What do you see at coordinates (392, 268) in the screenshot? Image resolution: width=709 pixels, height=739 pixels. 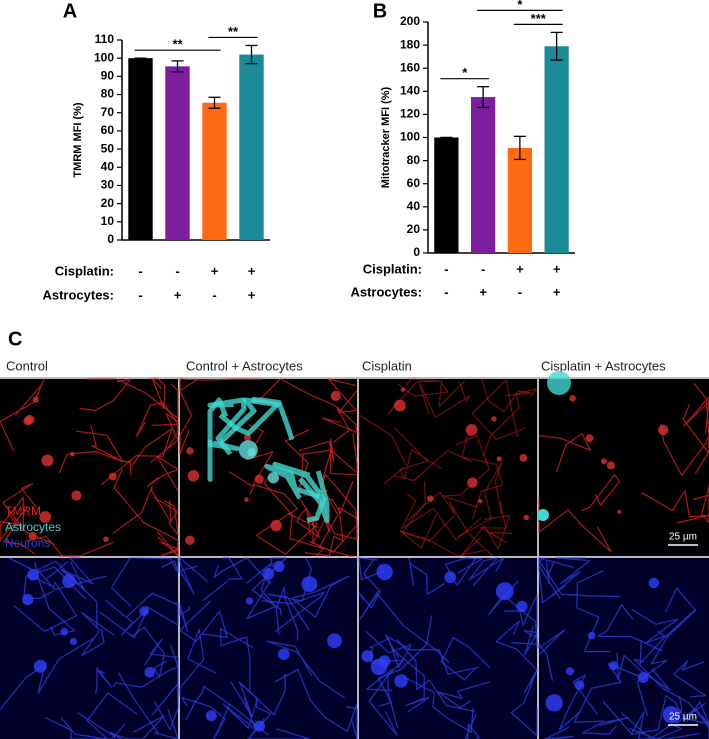 I see `row-label: Cisplatin:` at bounding box center [392, 268].